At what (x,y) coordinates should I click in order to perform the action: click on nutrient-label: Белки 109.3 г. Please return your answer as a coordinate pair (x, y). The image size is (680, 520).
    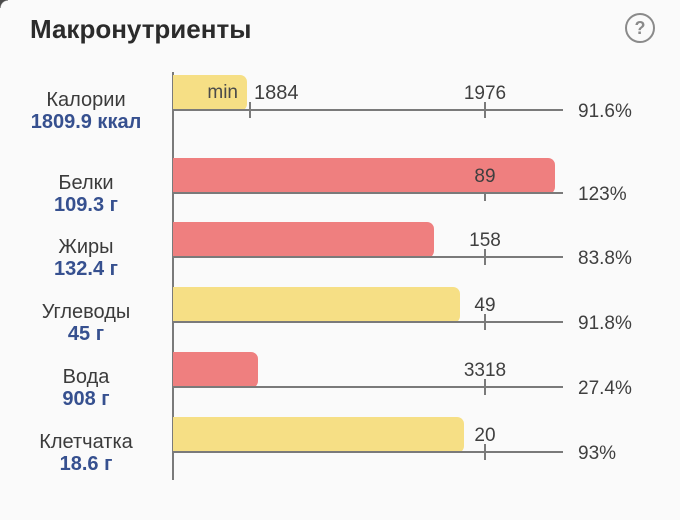
    Looking at the image, I should click on (86, 194).